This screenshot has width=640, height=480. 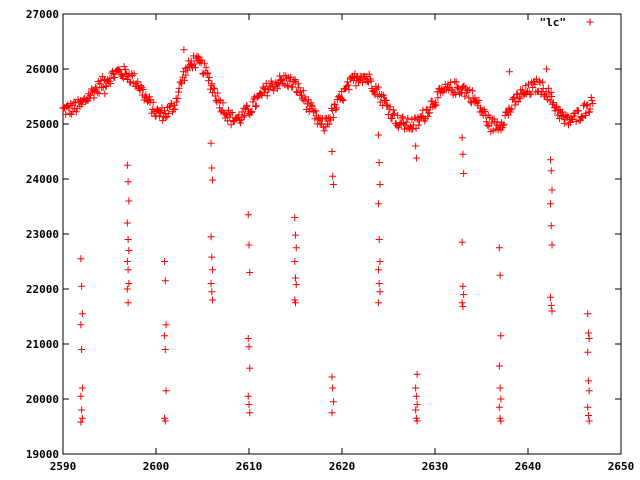 What do you see at coordinates (156, 466) in the screenshot?
I see `x-tick-label: 2600` at bounding box center [156, 466].